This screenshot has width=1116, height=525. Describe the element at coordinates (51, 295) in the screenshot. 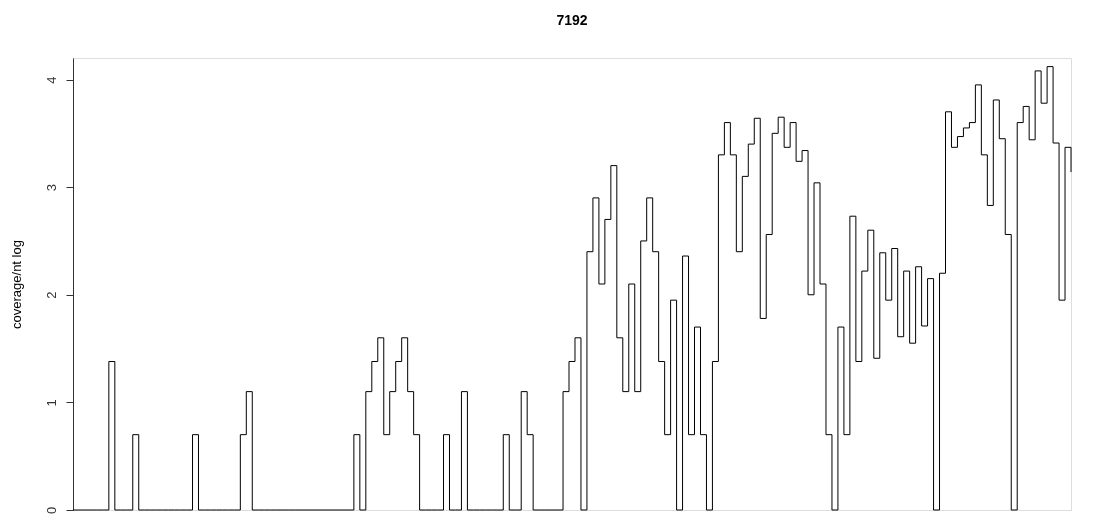

I see `y-tick-label: 2` at that location.